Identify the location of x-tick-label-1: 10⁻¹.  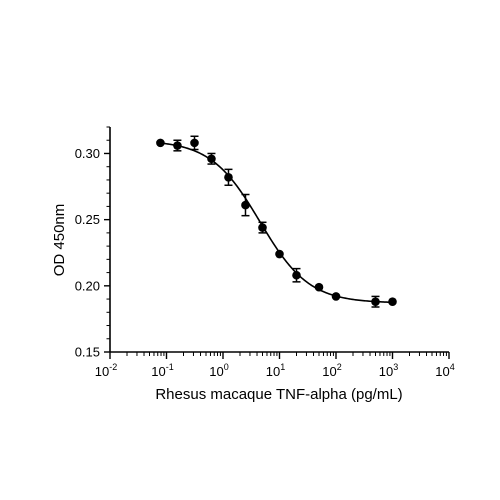
(162, 370).